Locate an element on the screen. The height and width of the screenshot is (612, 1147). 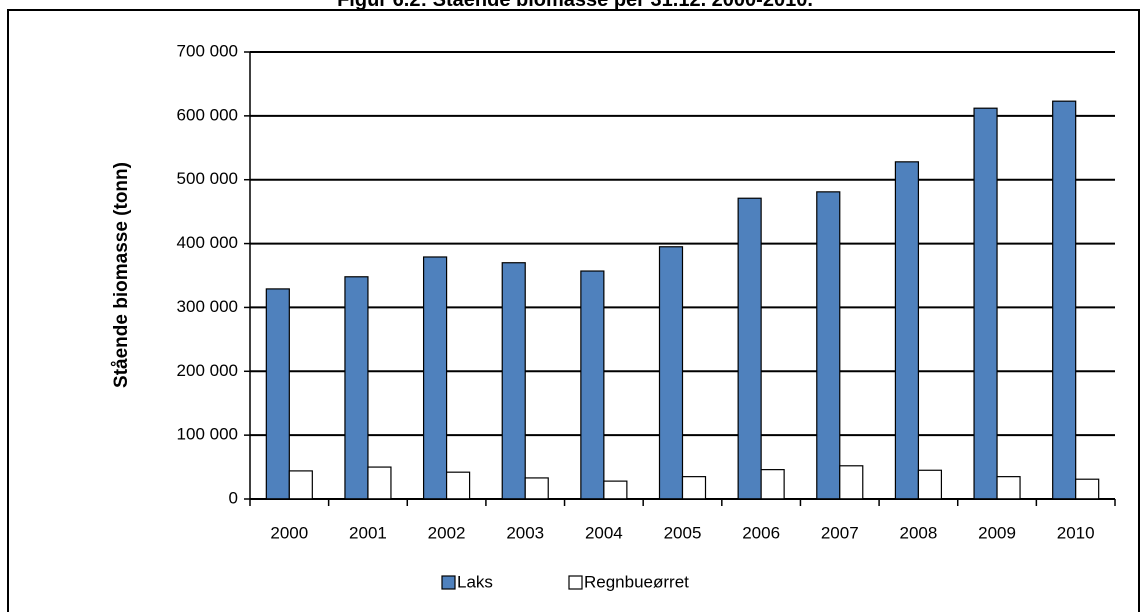
x-tick-label: 2006 is located at coordinates (761, 532).